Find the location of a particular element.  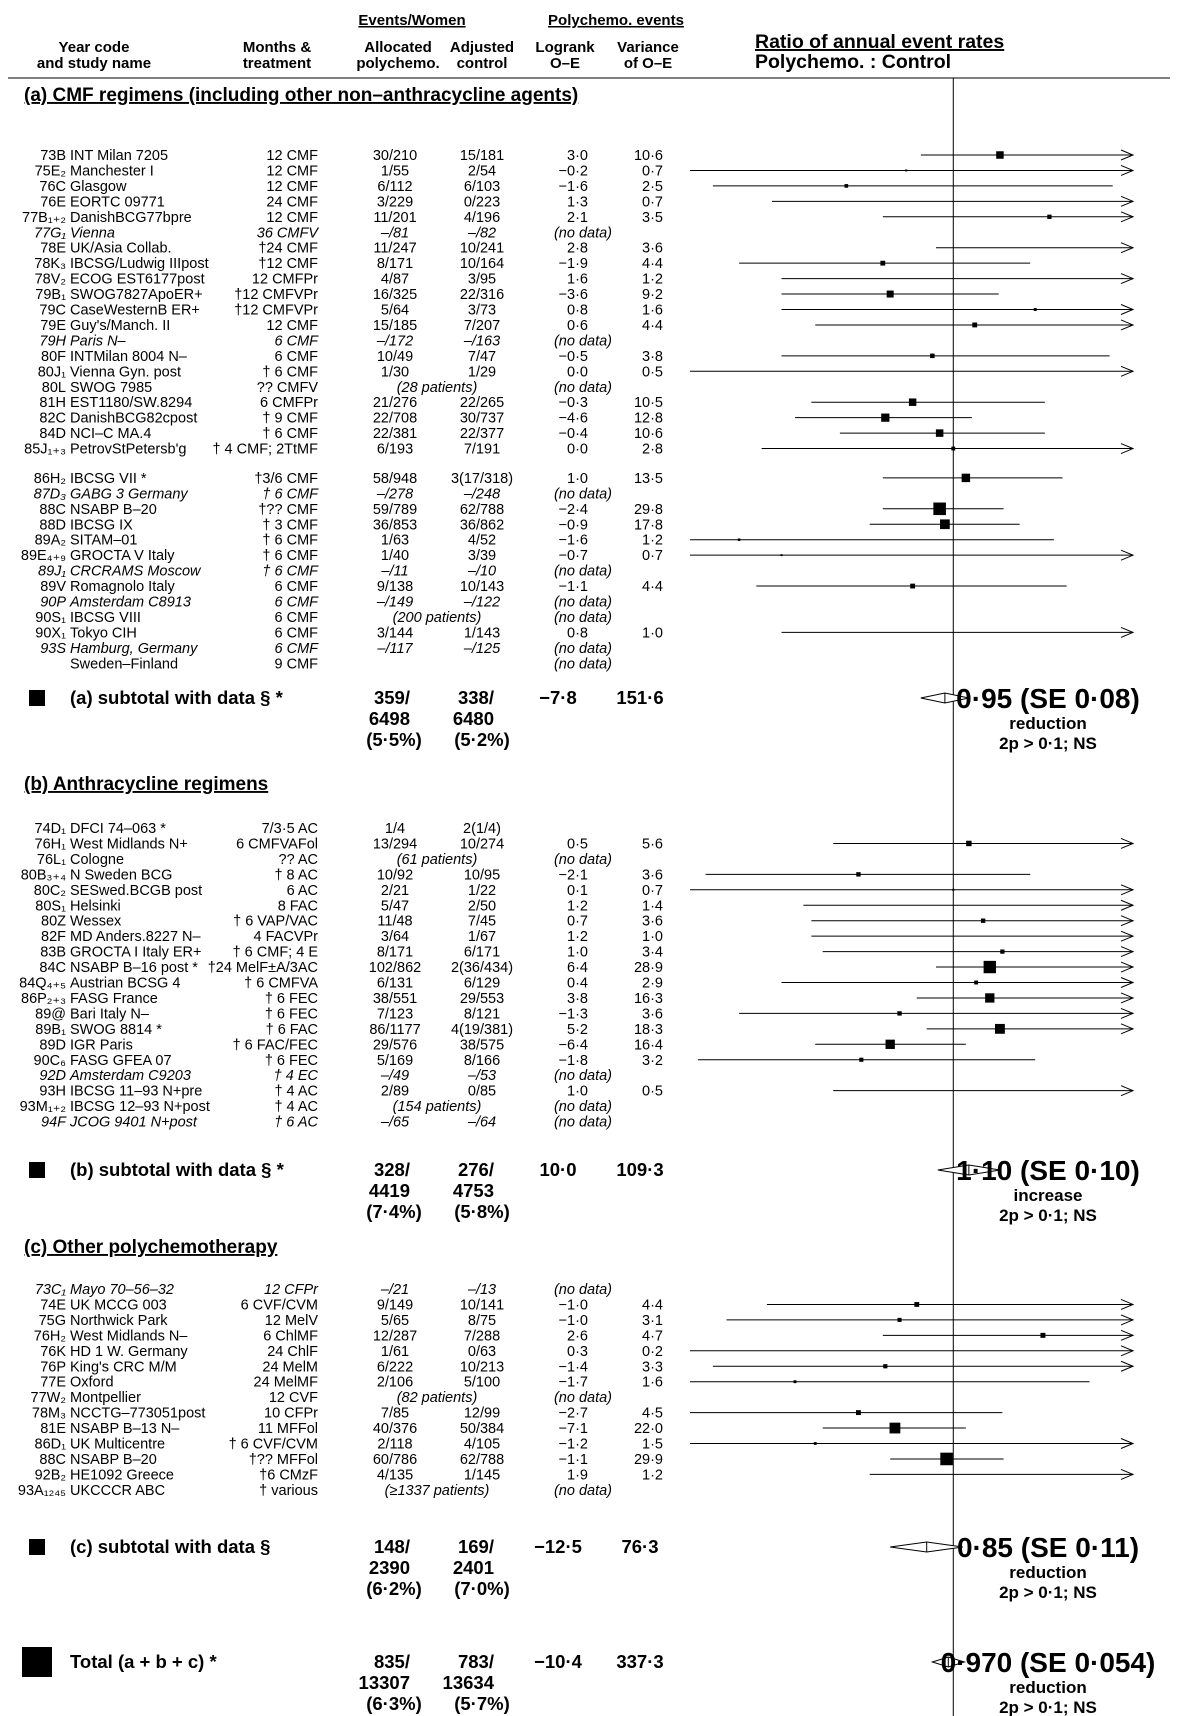

study-name: HE1092 Greece is located at coordinates (122, 1475).